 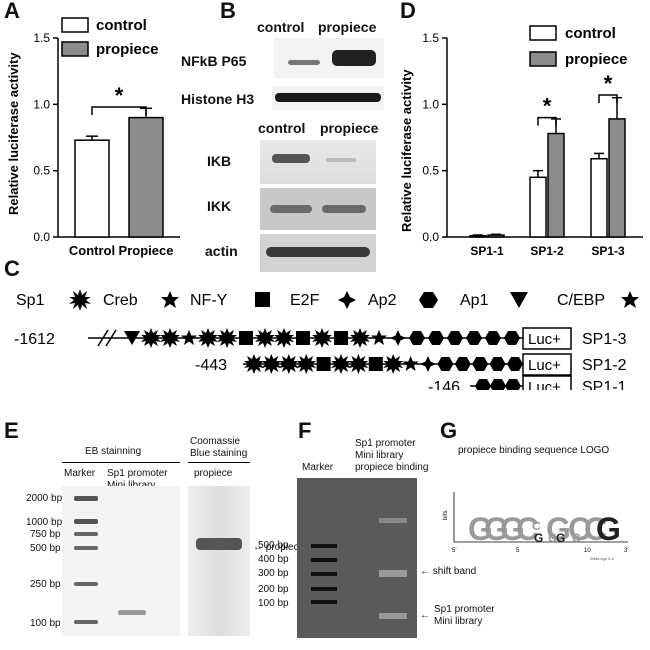 What do you see at coordinates (318, 253) in the screenshot?
I see `blot-actin` at bounding box center [318, 253].